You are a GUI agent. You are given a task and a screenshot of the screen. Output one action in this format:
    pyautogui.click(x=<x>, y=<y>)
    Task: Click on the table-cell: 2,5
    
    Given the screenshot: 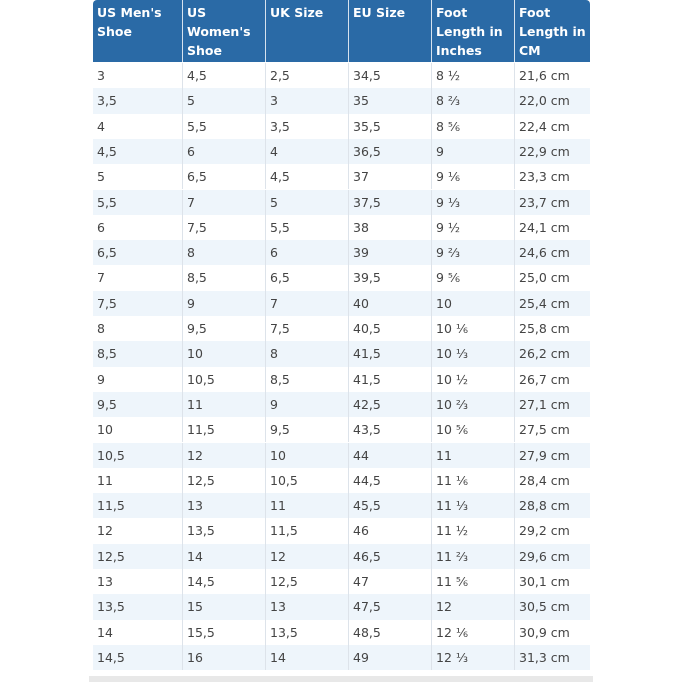 What is the action you would take?
    pyautogui.click(x=307, y=76)
    